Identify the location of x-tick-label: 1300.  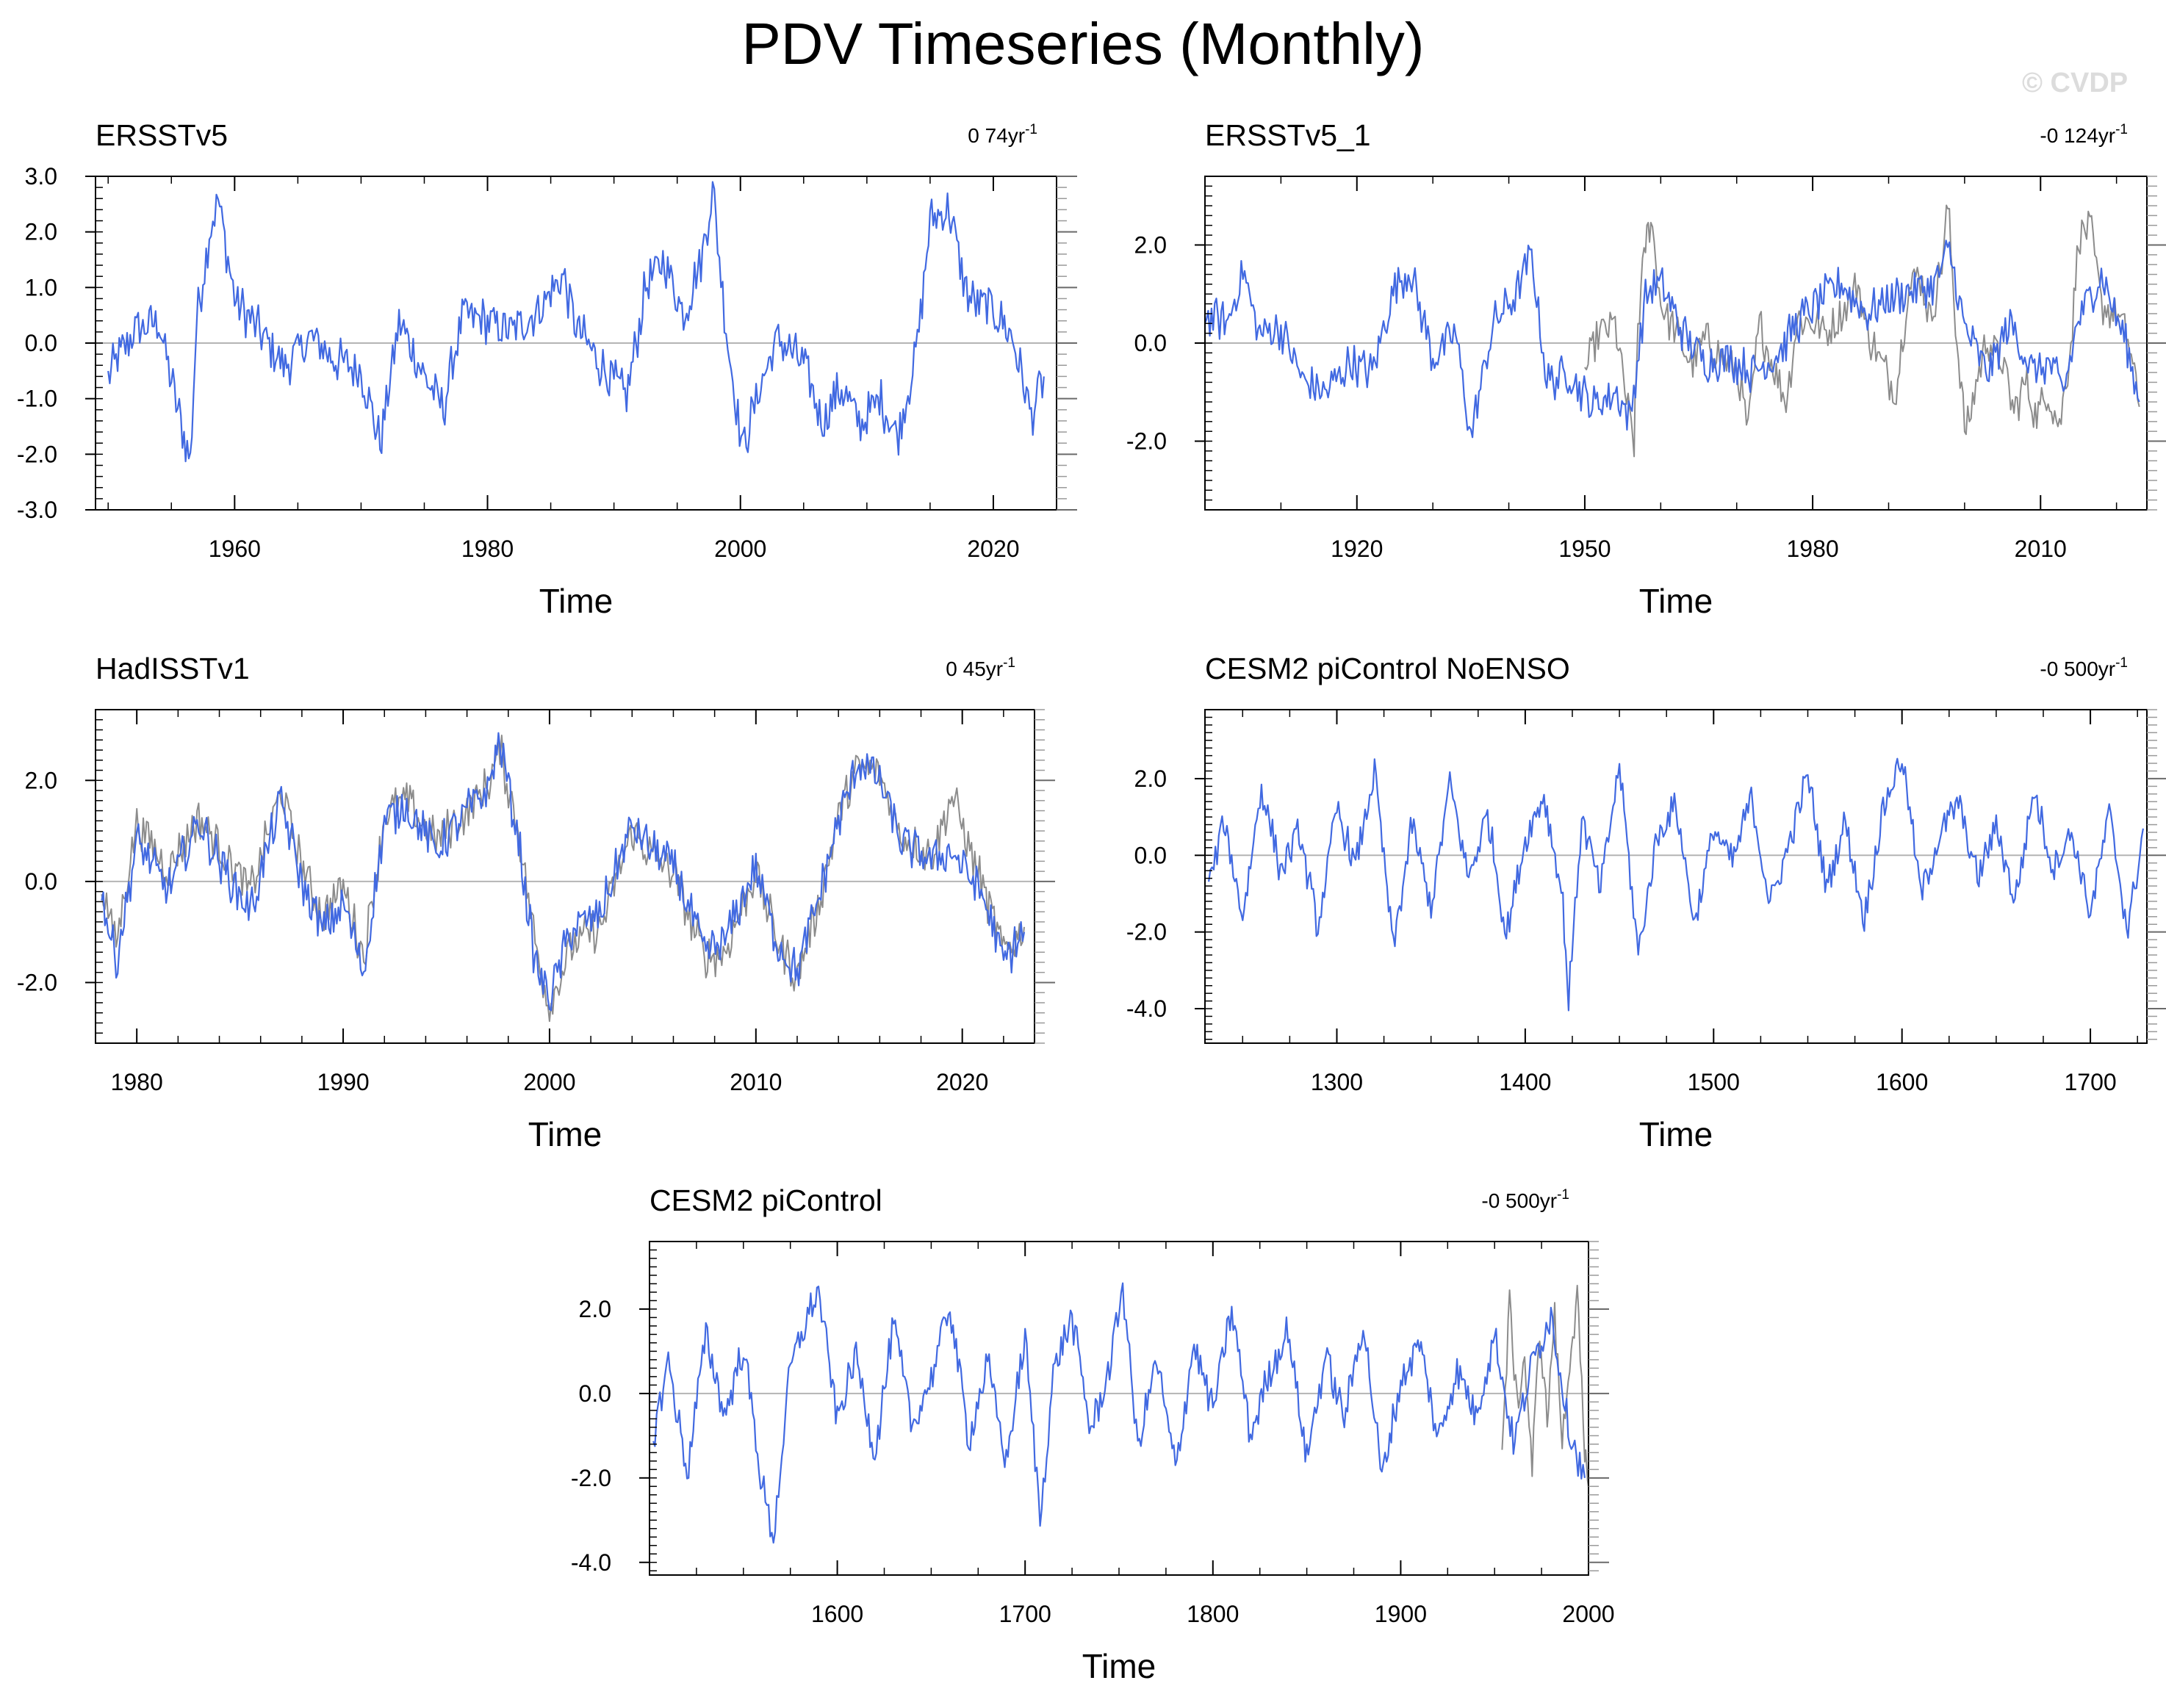
(1337, 1082).